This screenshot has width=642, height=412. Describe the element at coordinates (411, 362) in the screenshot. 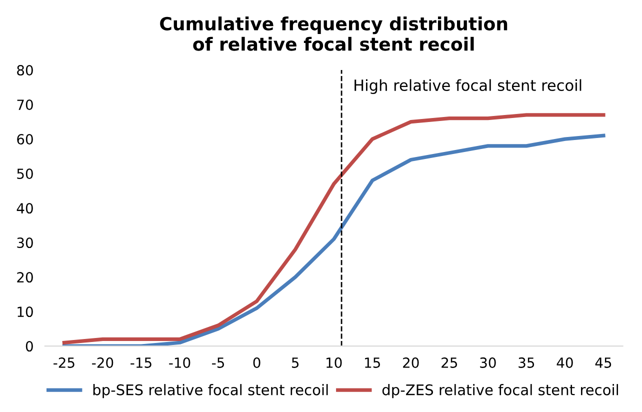

I see `x-tick-label: 20` at that location.